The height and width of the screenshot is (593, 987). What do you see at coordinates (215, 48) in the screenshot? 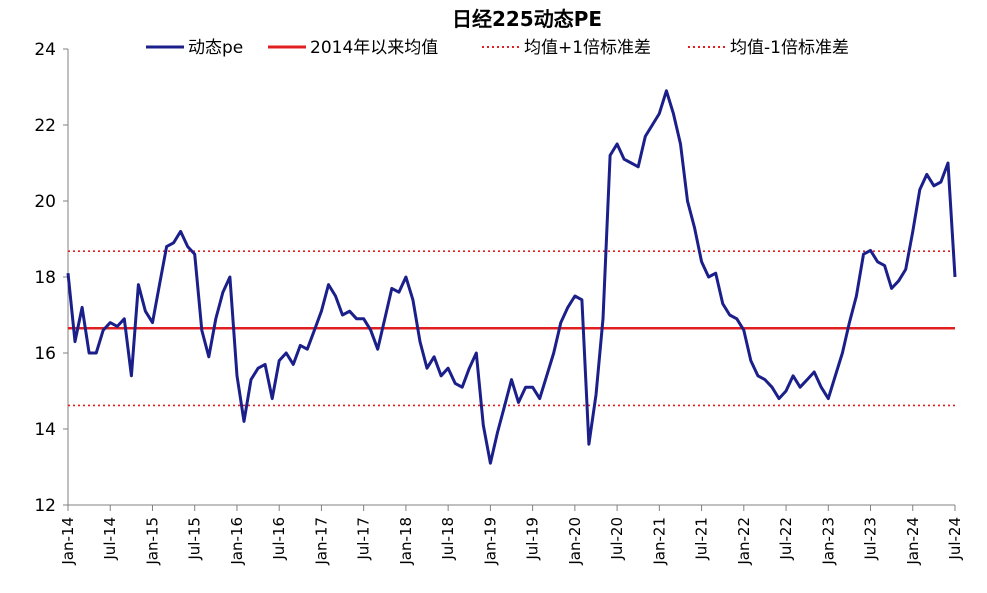
I see `legend-label-pe: 动态pe` at bounding box center [215, 48].